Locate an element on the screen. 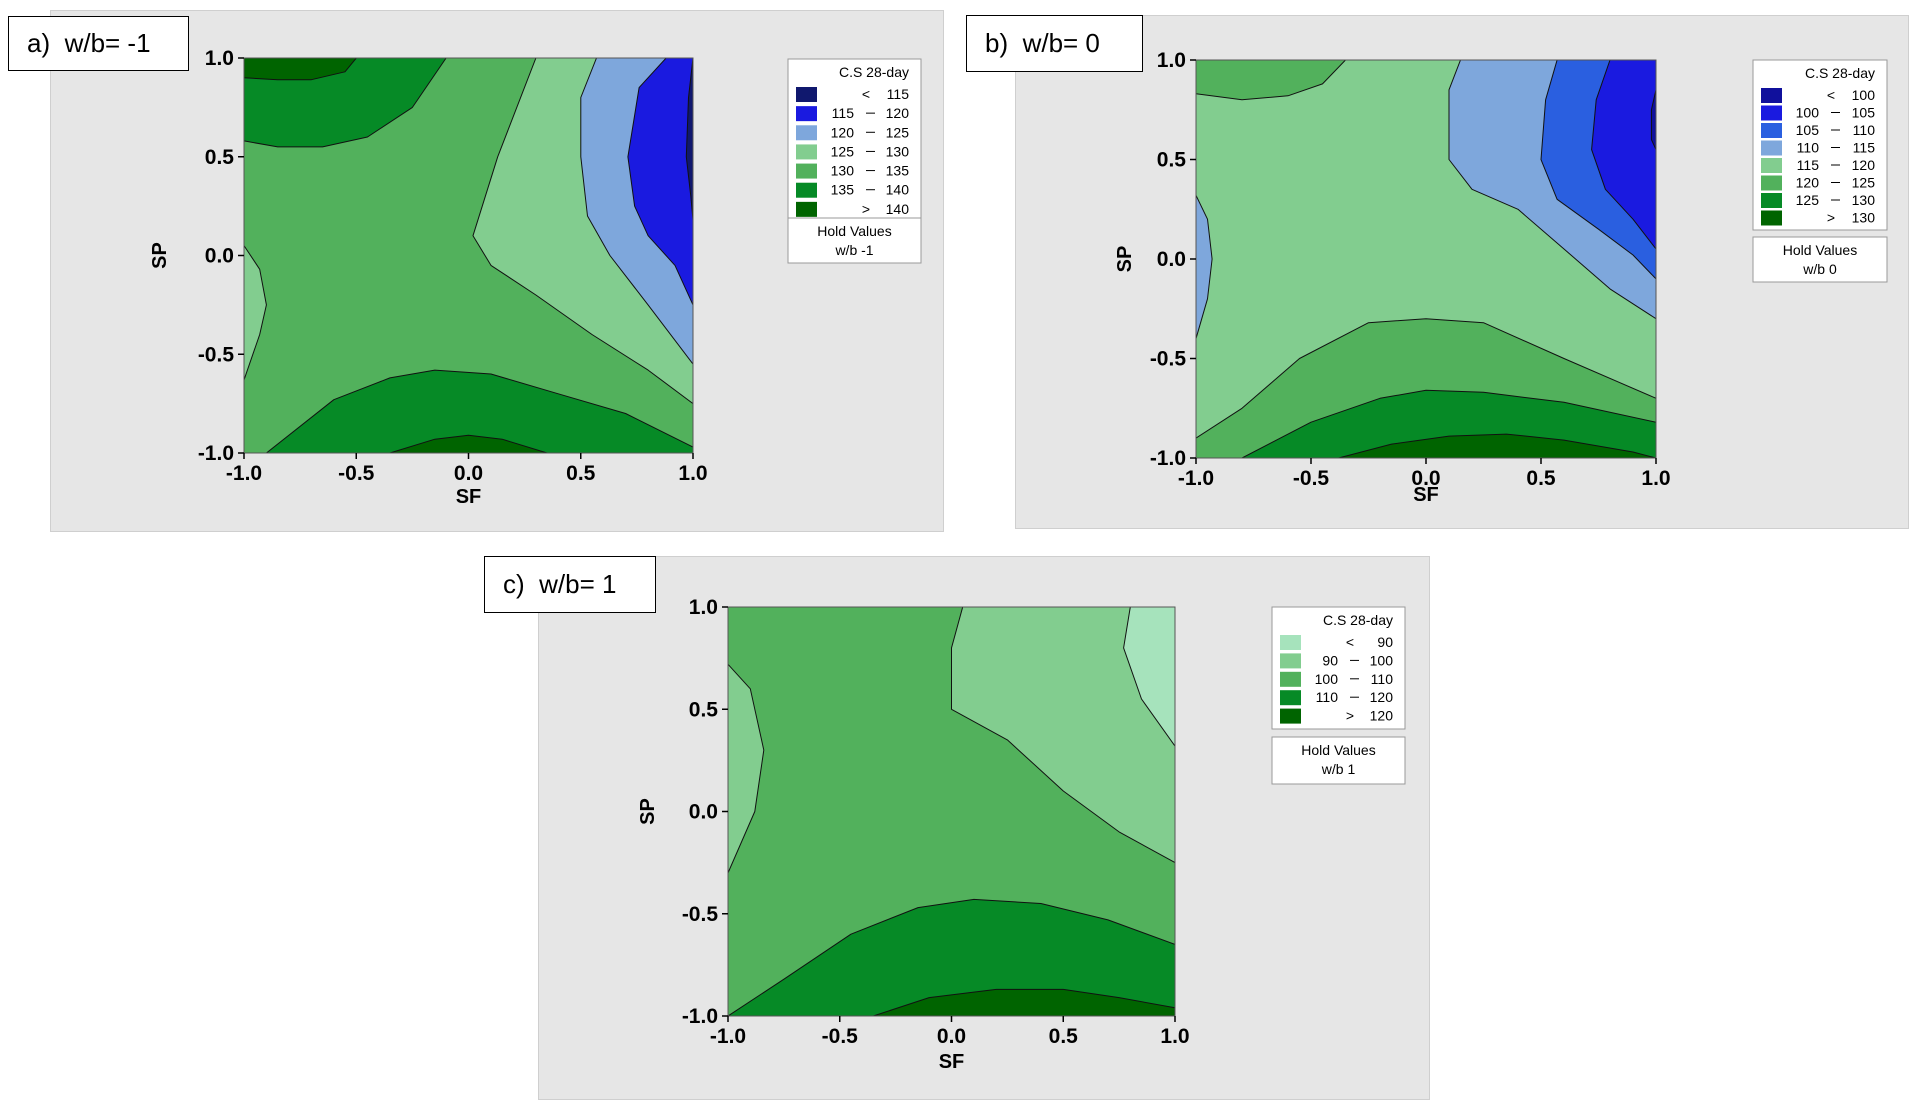 This screenshot has width=1911, height=1105. legend-low: 130 is located at coordinates (843, 171).